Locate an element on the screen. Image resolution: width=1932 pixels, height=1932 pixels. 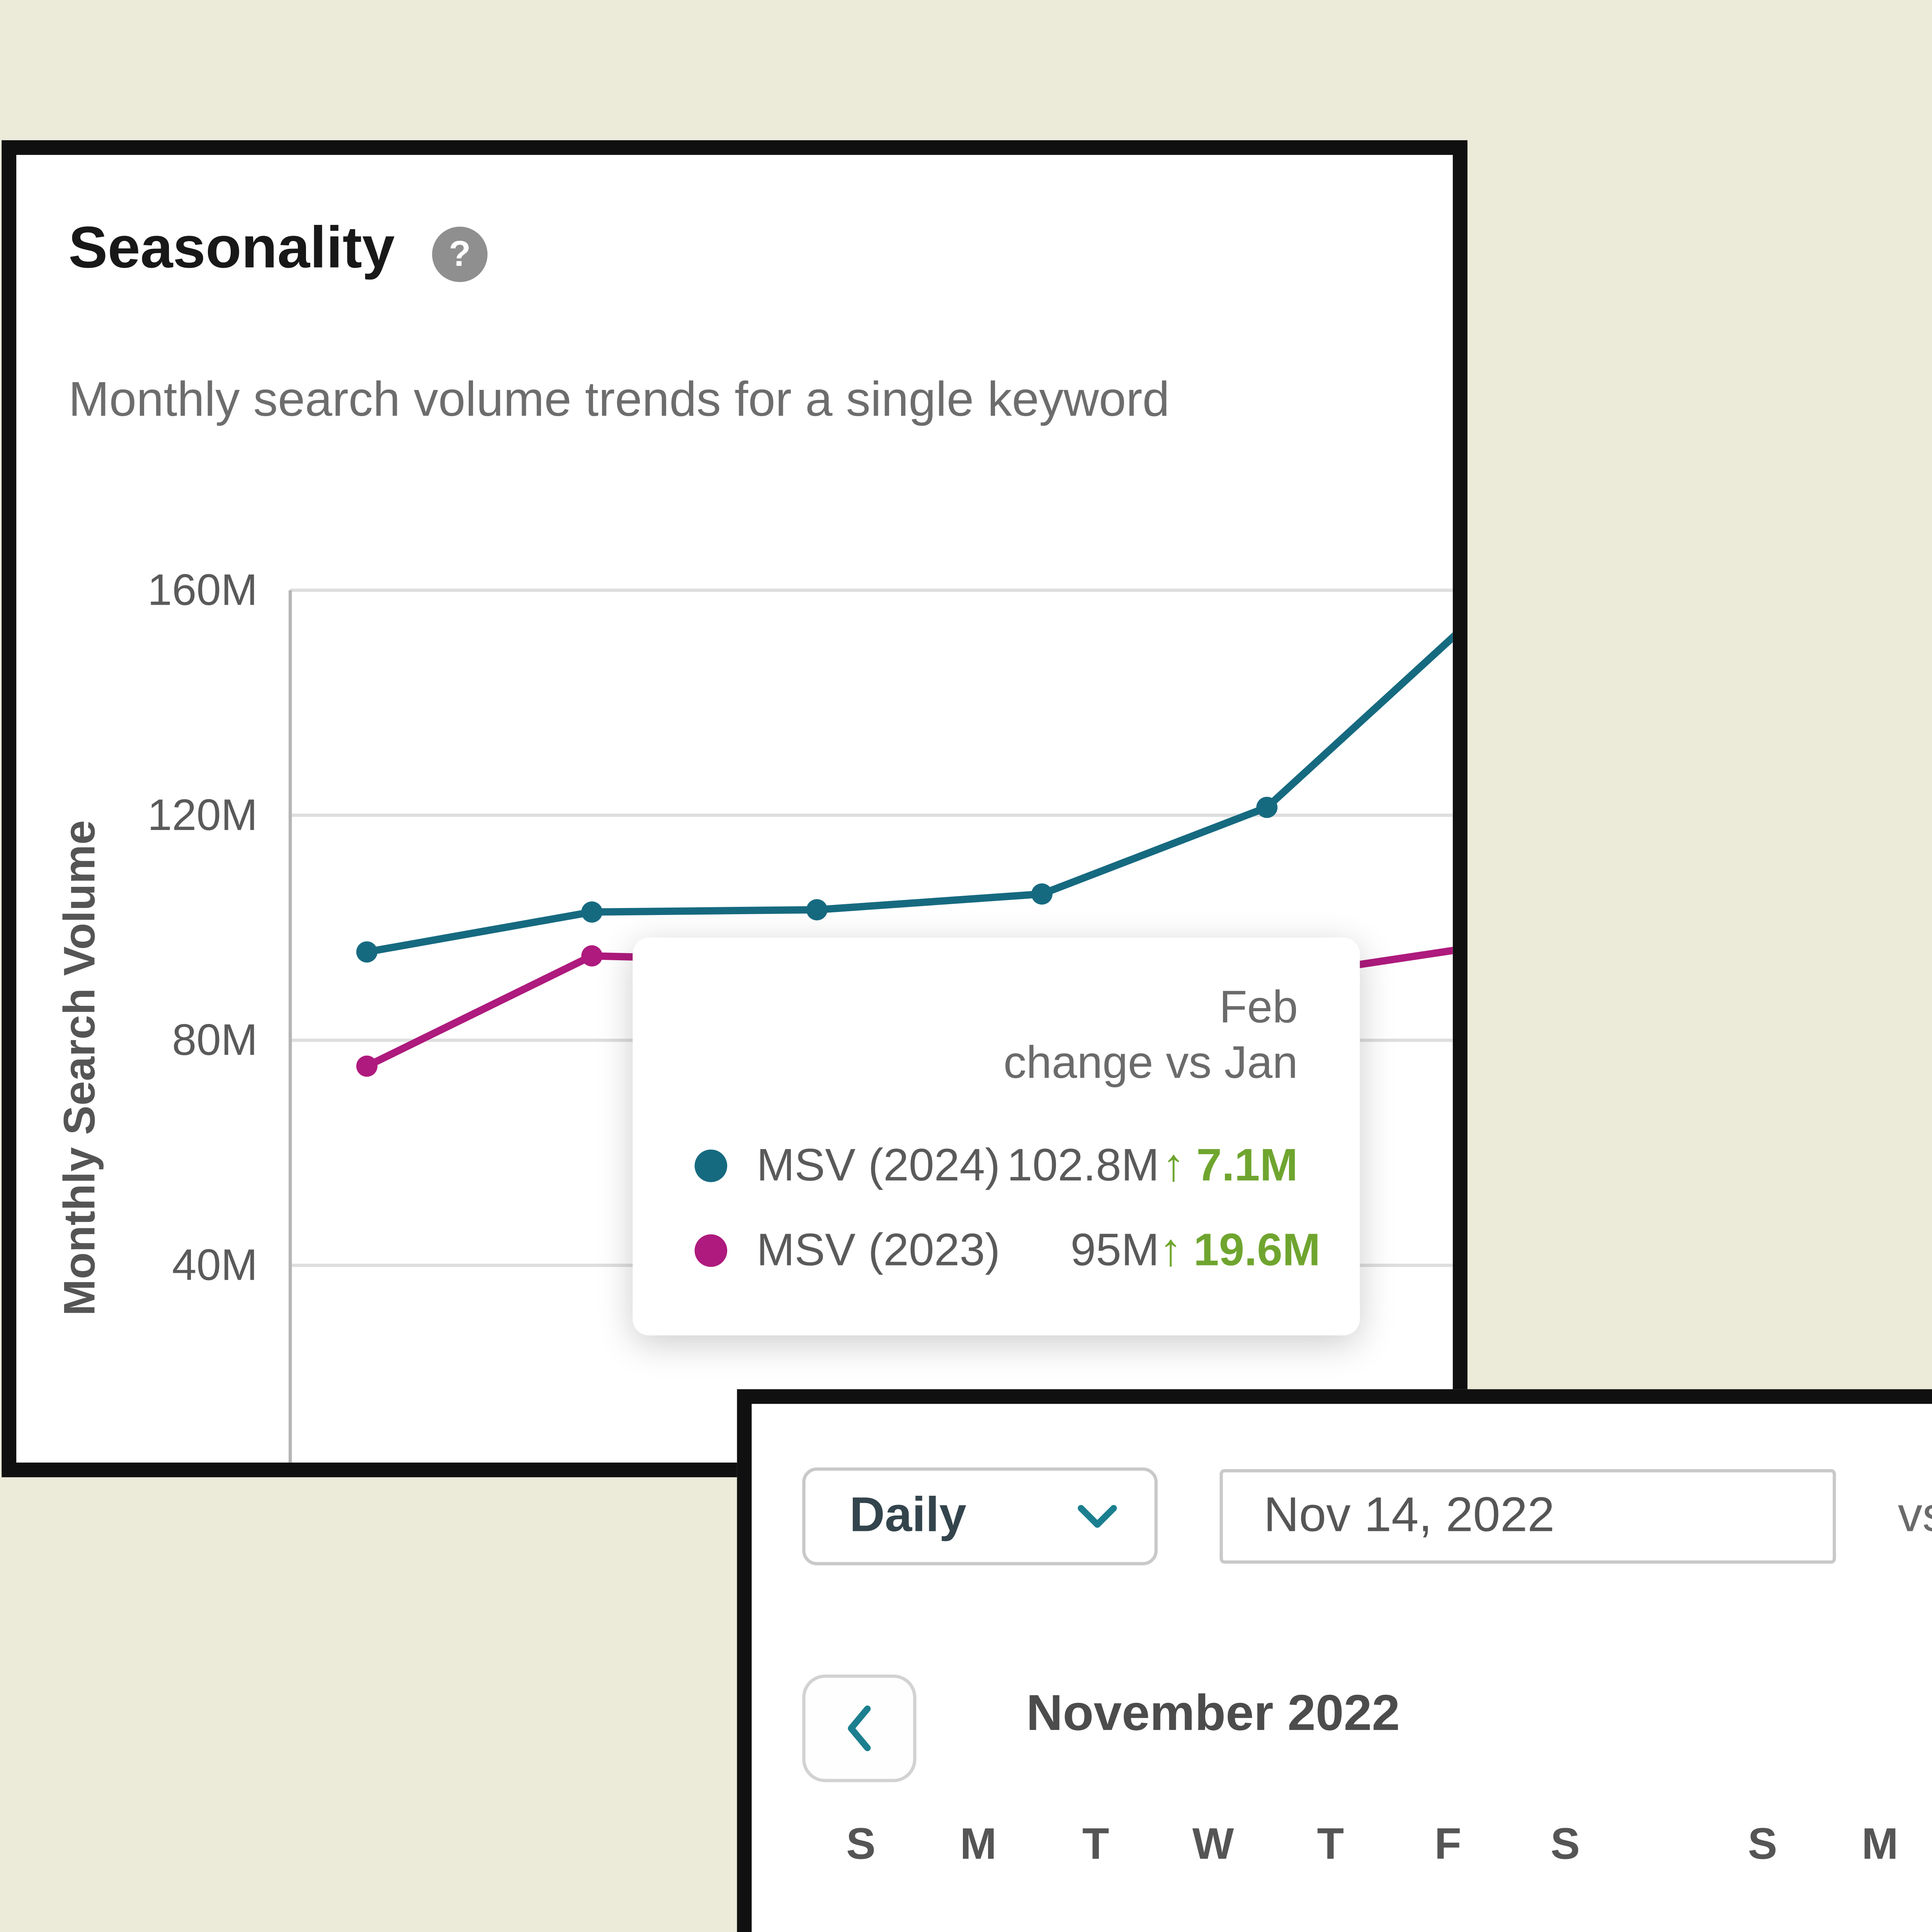
calendar-week-row: 123 is located at coordinates (1818, 1915).